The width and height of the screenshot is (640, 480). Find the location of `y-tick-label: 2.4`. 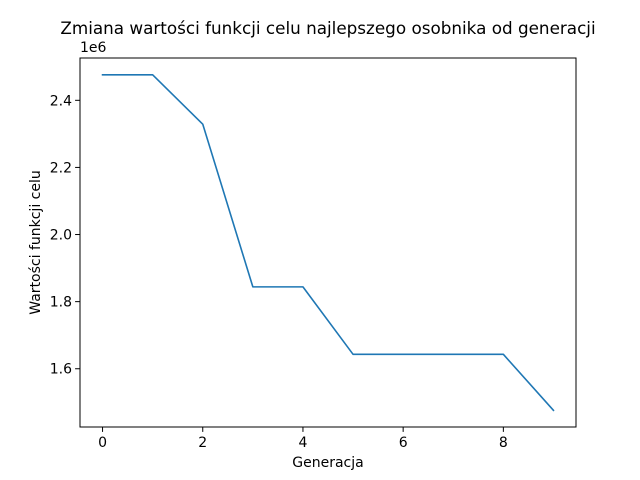

y-tick-label: 2.4 is located at coordinates (61, 101).